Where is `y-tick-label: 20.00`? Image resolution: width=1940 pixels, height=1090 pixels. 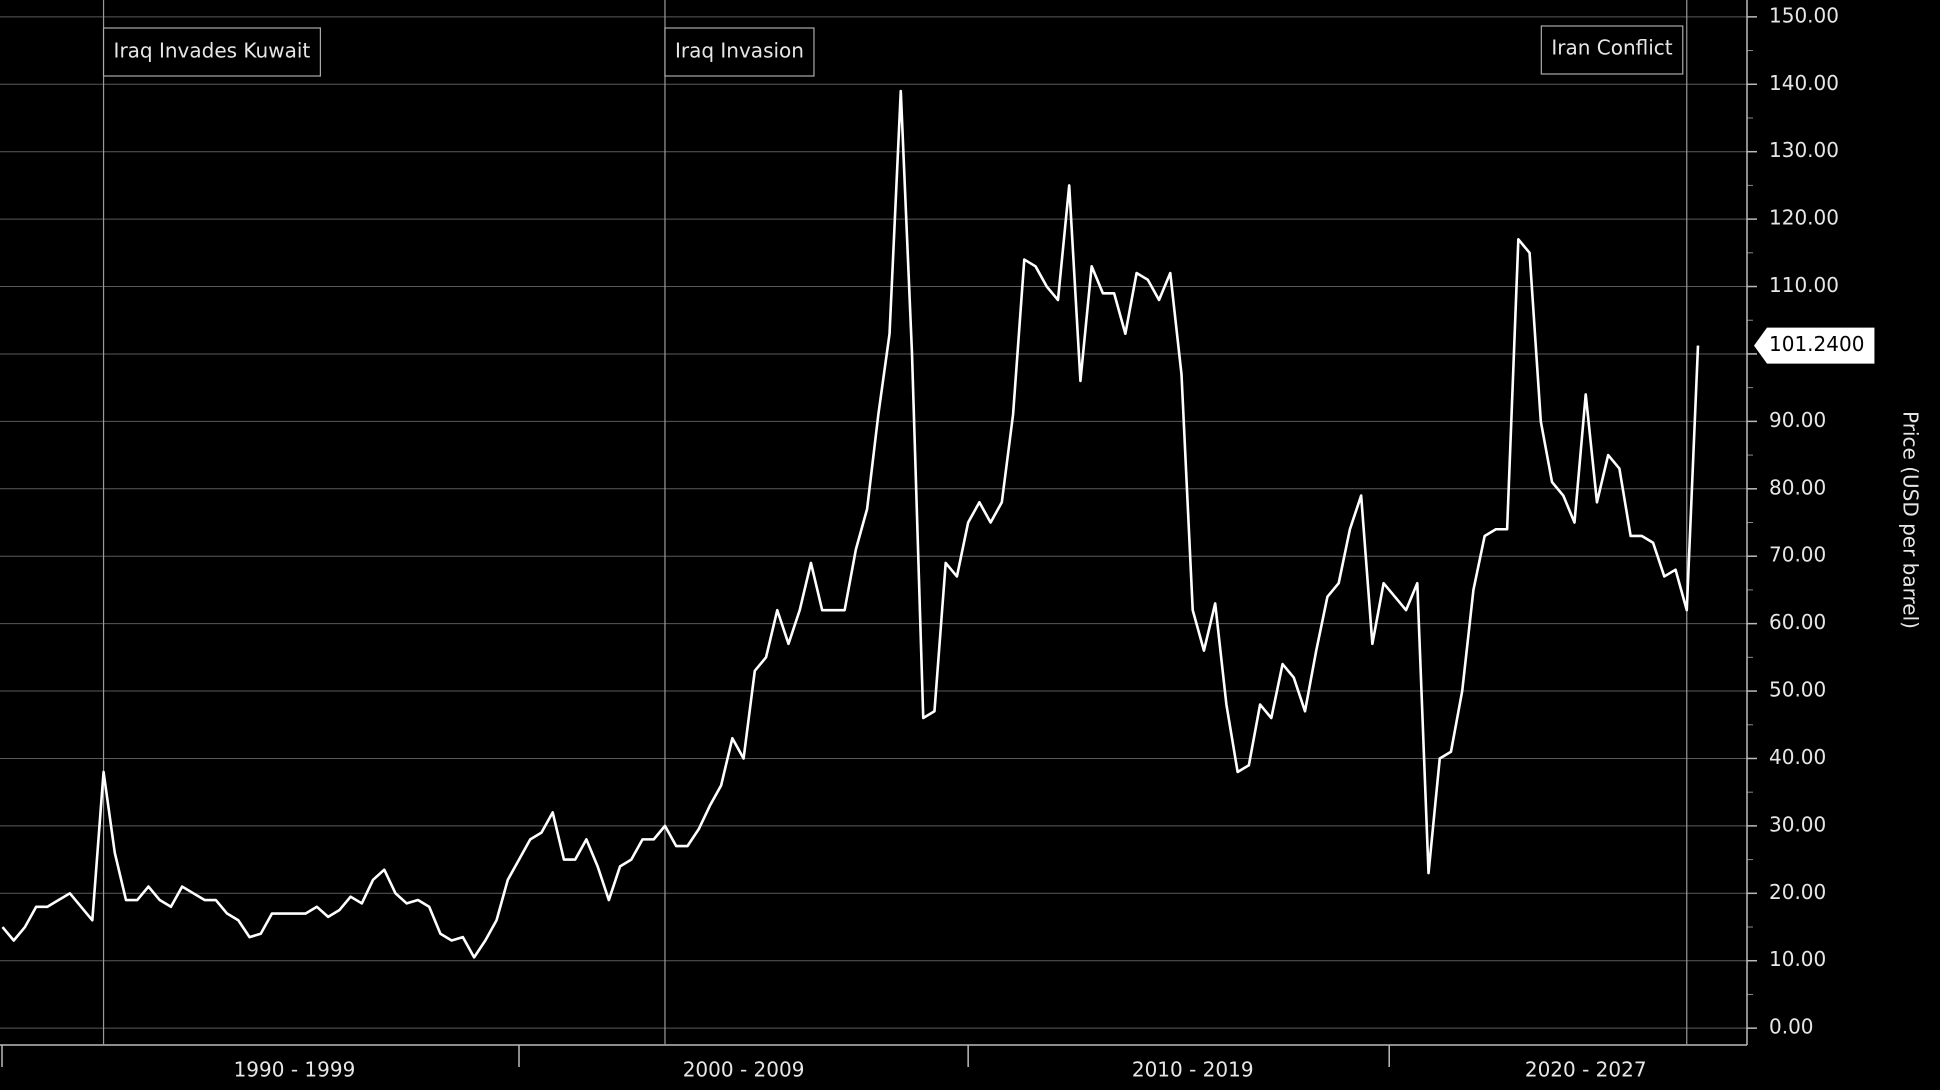
y-tick-label: 20.00 is located at coordinates (1797, 892).